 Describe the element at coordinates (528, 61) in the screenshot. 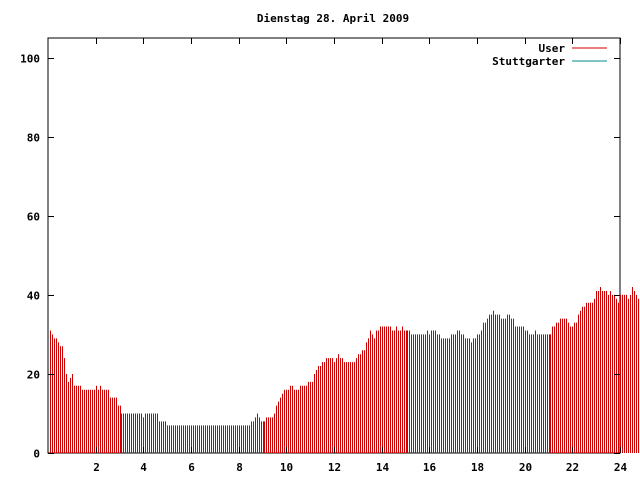

I see `legend-label-stuttgarter: Stuttgarter` at that location.